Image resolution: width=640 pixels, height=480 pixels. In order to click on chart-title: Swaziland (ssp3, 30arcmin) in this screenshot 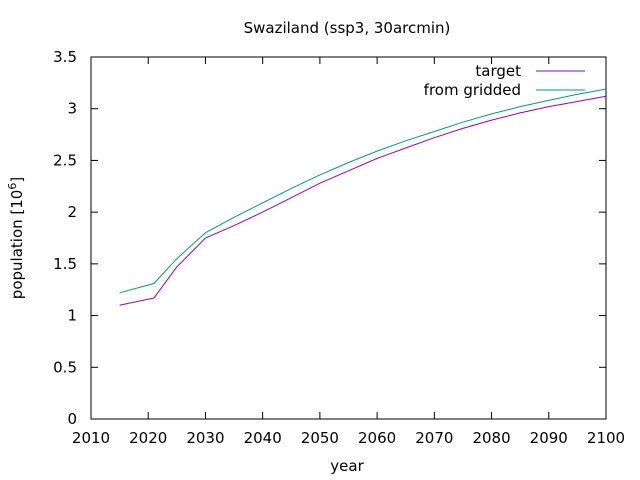, I will do `click(347, 28)`.